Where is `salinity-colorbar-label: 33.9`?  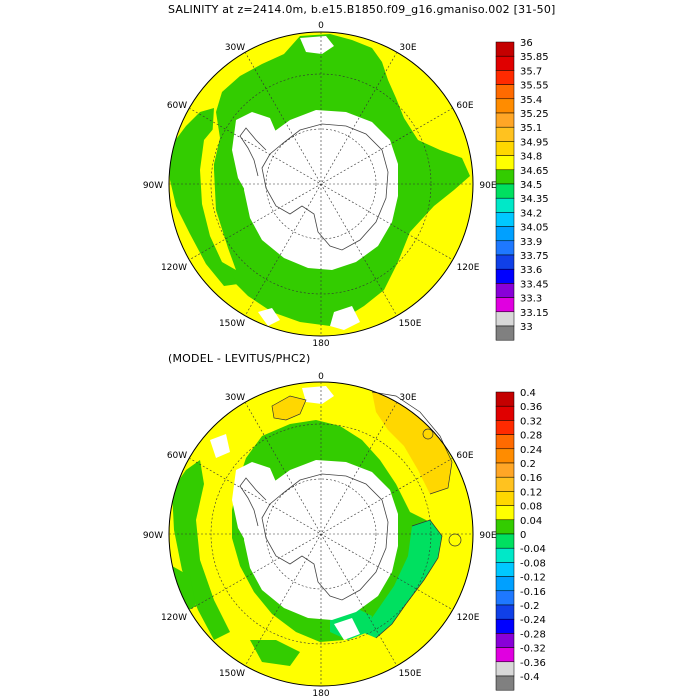 salinity-colorbar-label: 33.9 is located at coordinates (531, 242).